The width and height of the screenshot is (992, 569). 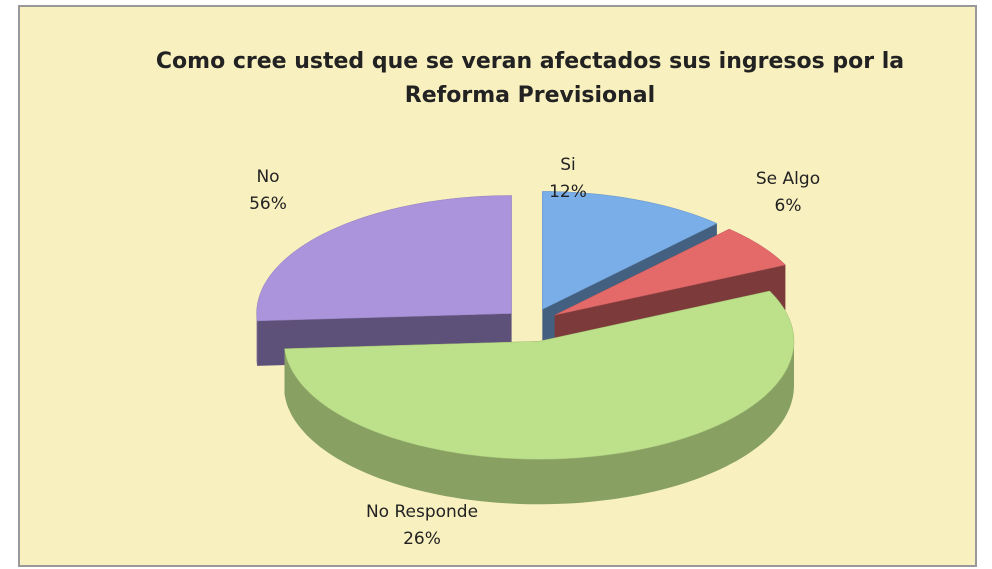 What do you see at coordinates (568, 165) in the screenshot?
I see `data-label-name: Si` at bounding box center [568, 165].